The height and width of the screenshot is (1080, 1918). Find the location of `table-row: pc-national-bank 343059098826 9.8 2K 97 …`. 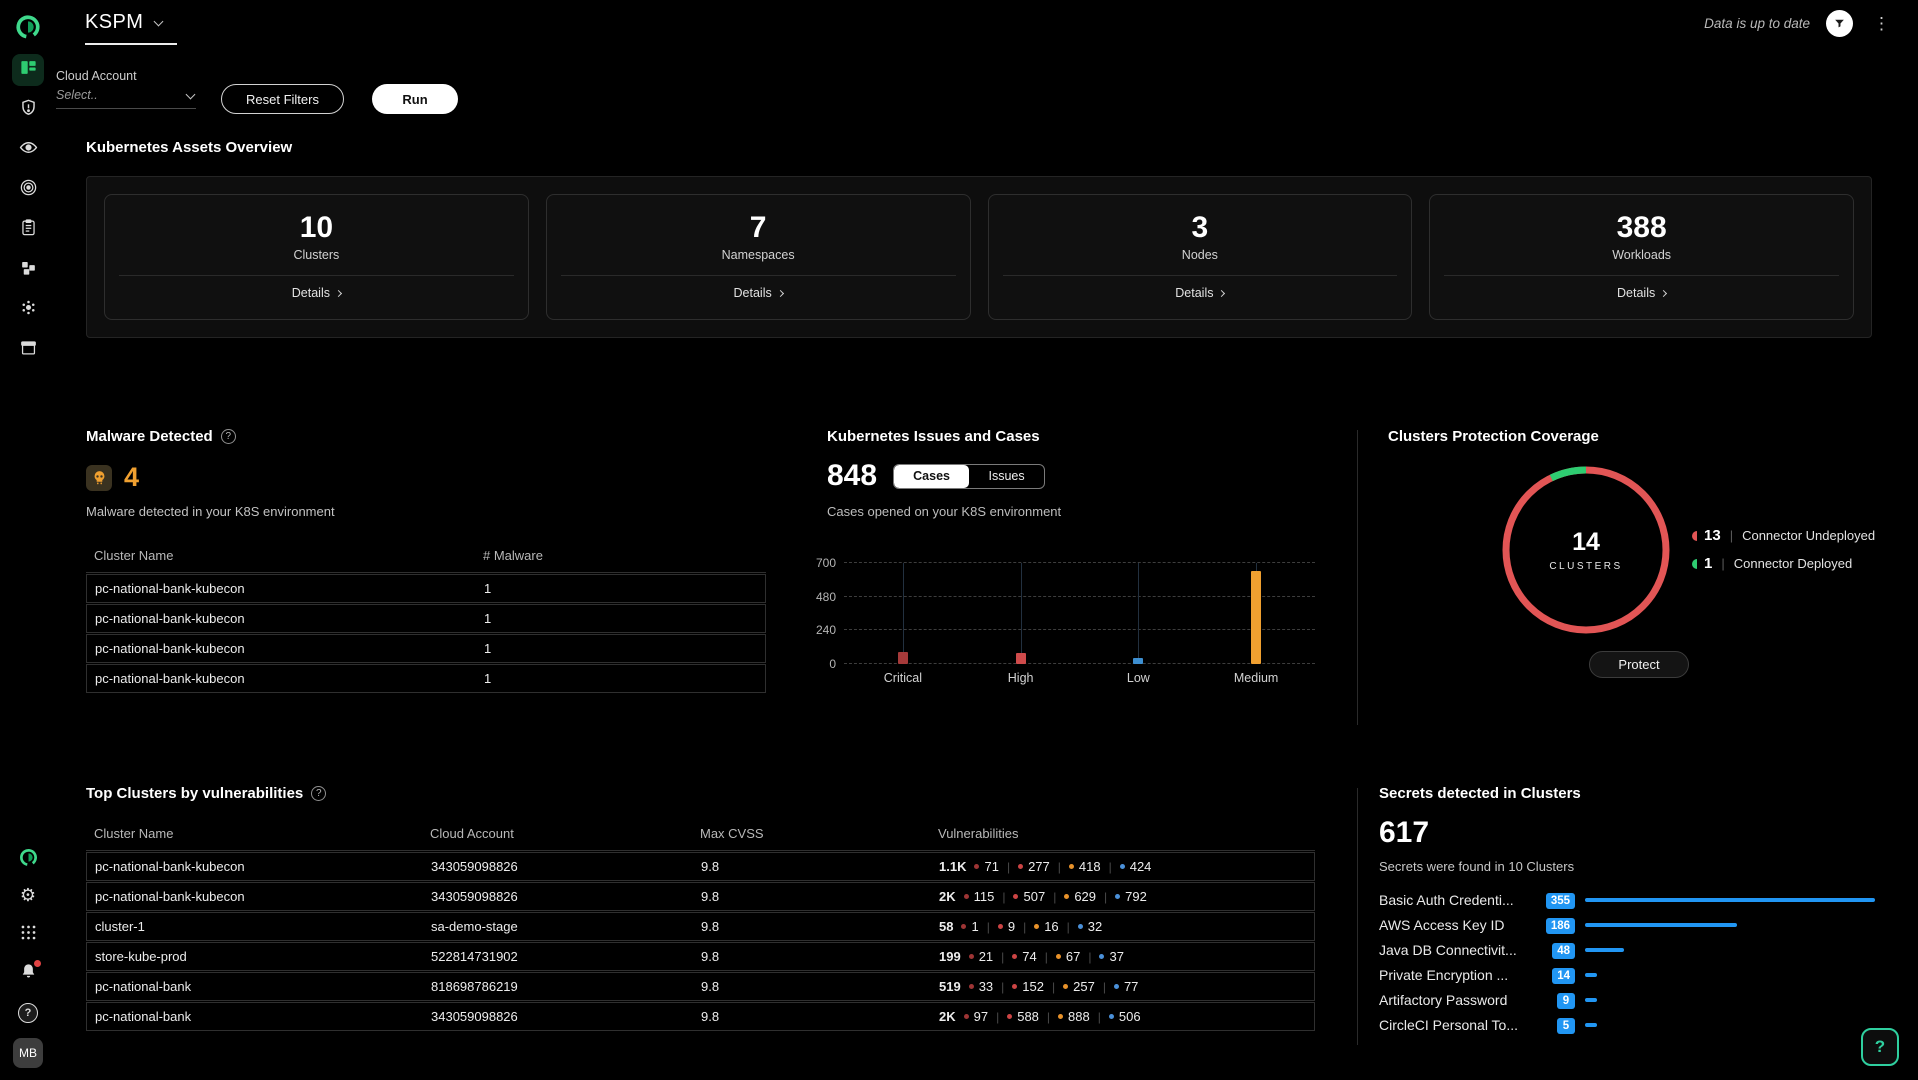

table-row: pc-national-bank 343059098826 9.8 2K 97 … is located at coordinates (700, 1016).